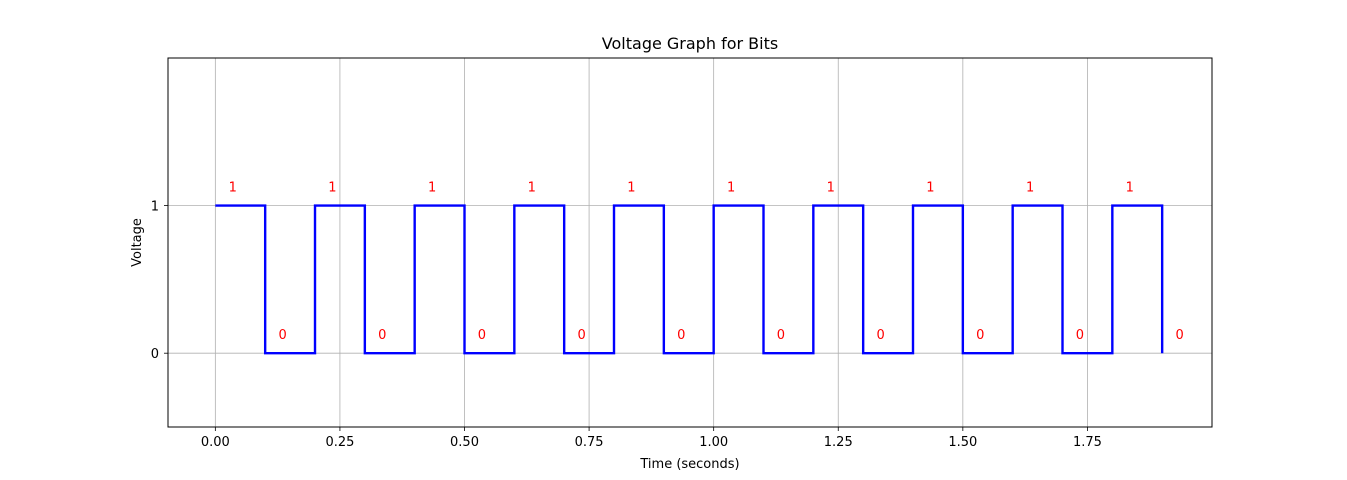  What do you see at coordinates (1087, 442) in the screenshot?
I see `x-tick-label: 1.75` at bounding box center [1087, 442].